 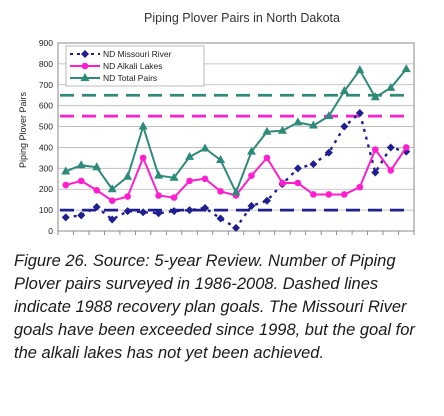 What do you see at coordinates (46, 168) in the screenshot?
I see `y-tick-label: 300` at bounding box center [46, 168].